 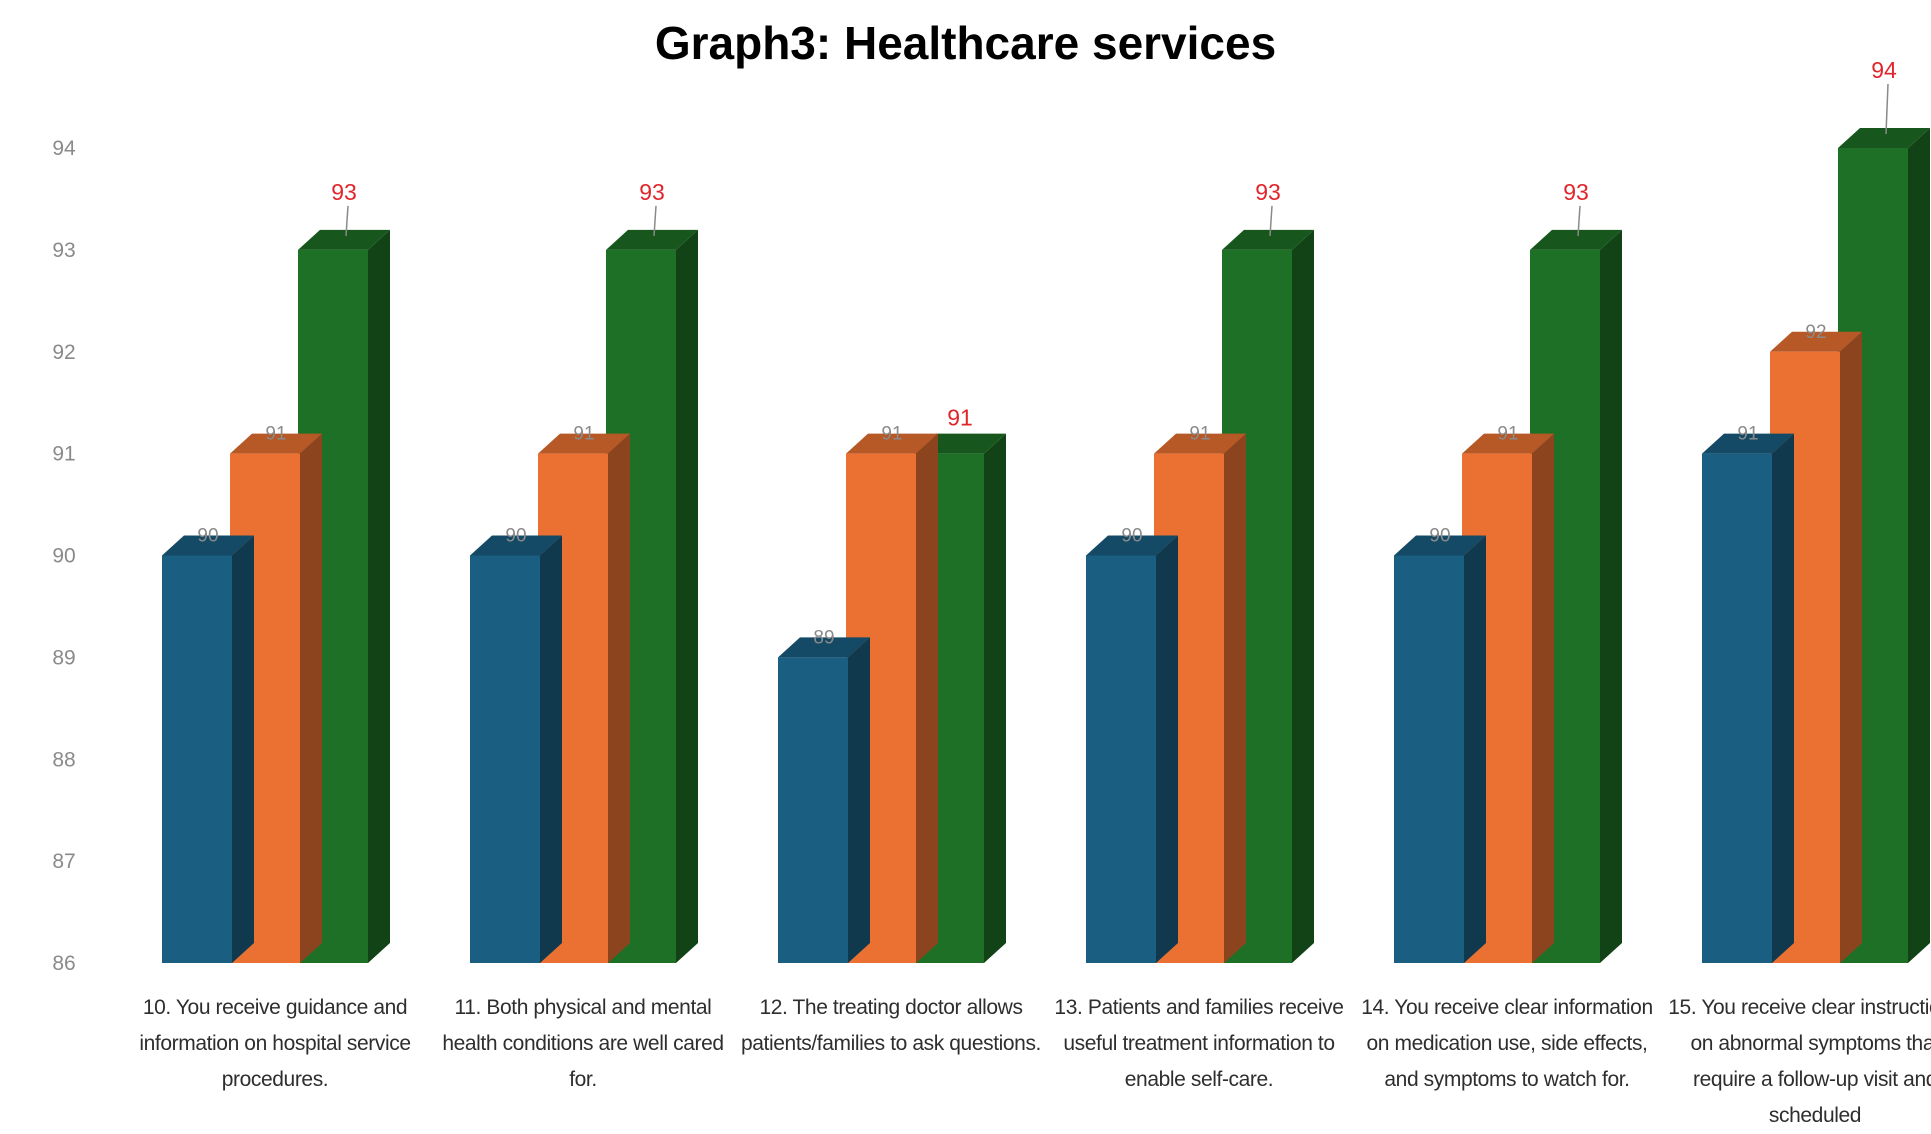 I want to click on y-tick-label: 94, so click(x=64, y=148).